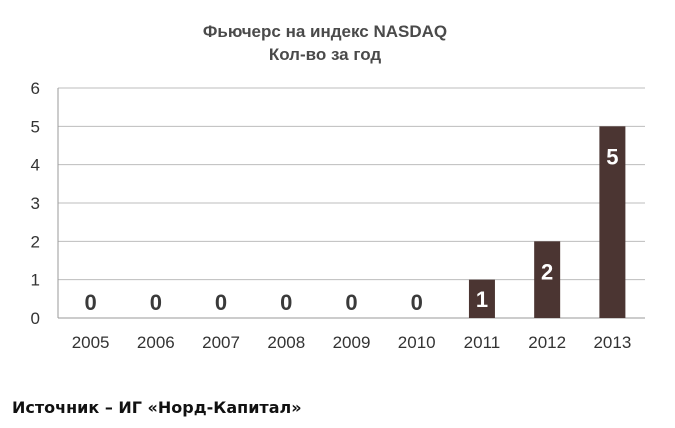  I want to click on x-tick-label: 2008, so click(286, 342).